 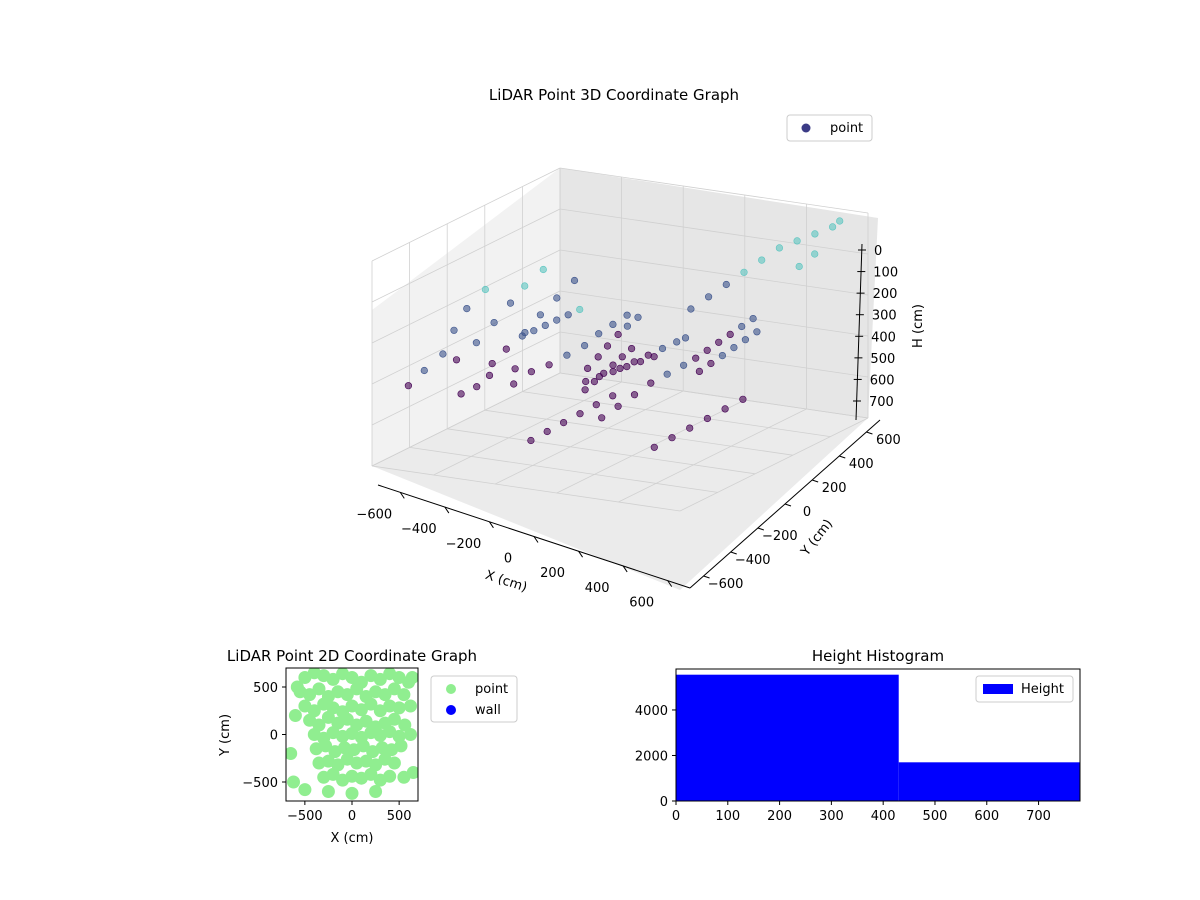 I want to click on z-tick-label-3d: 300, so click(x=884, y=316).